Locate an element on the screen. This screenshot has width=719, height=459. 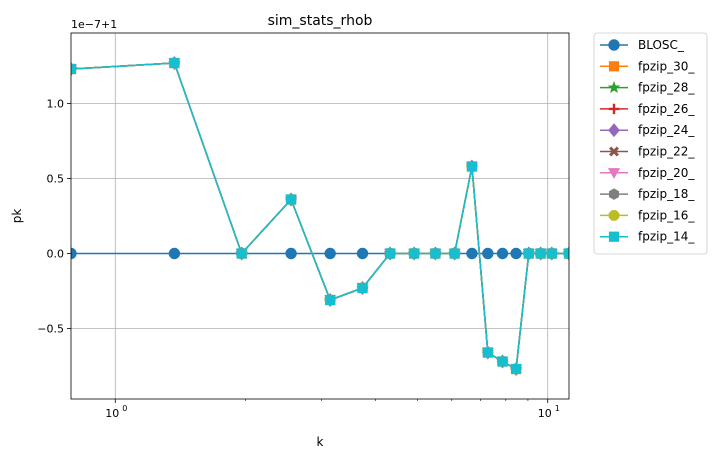
legend-entry: BLOSC_ is located at coordinates (642, 45).